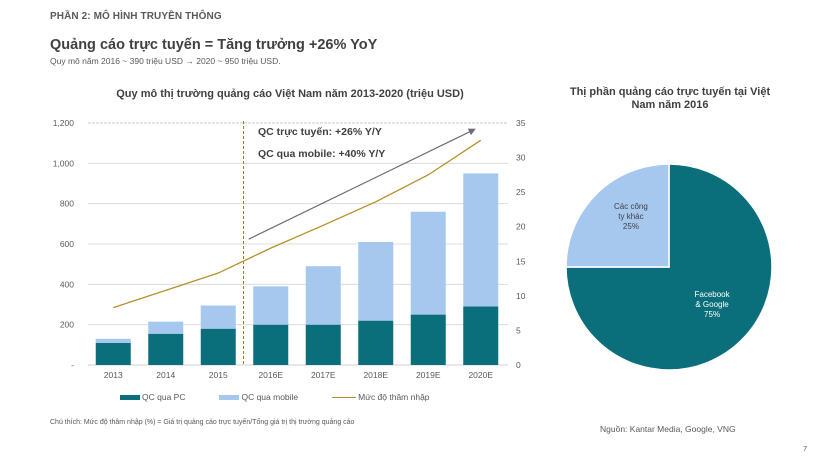 This screenshot has height=460, width=816. Describe the element at coordinates (271, 344) in the screenshot. I see `bar-pc-2016E` at that location.